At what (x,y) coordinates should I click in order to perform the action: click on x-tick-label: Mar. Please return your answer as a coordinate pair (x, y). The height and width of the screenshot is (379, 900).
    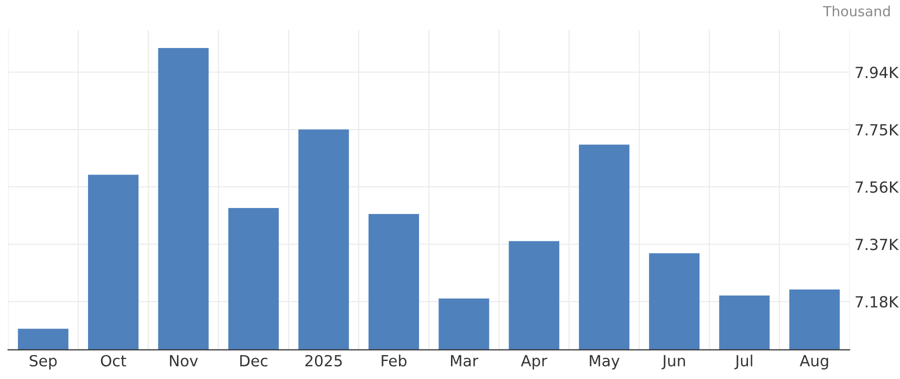
    Looking at the image, I should click on (464, 361).